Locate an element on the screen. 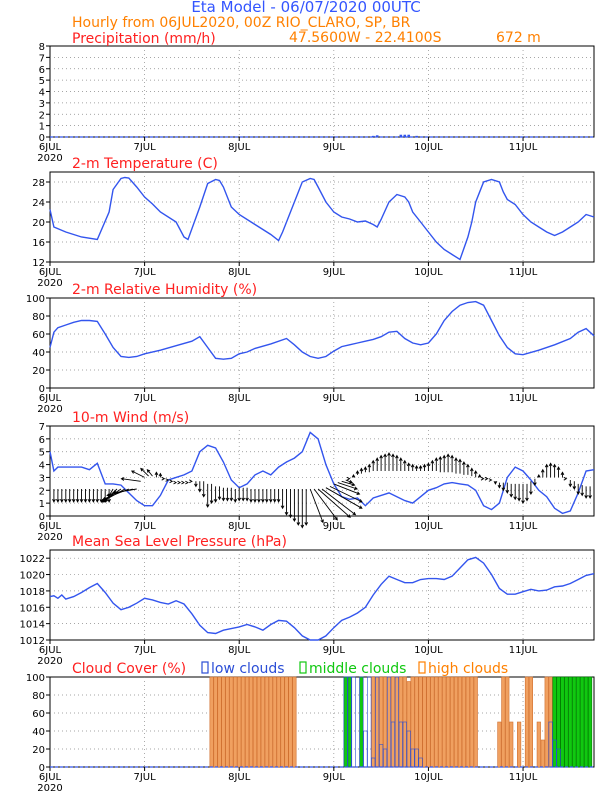  y-tick-label: 1016 is located at coordinates (32, 608).